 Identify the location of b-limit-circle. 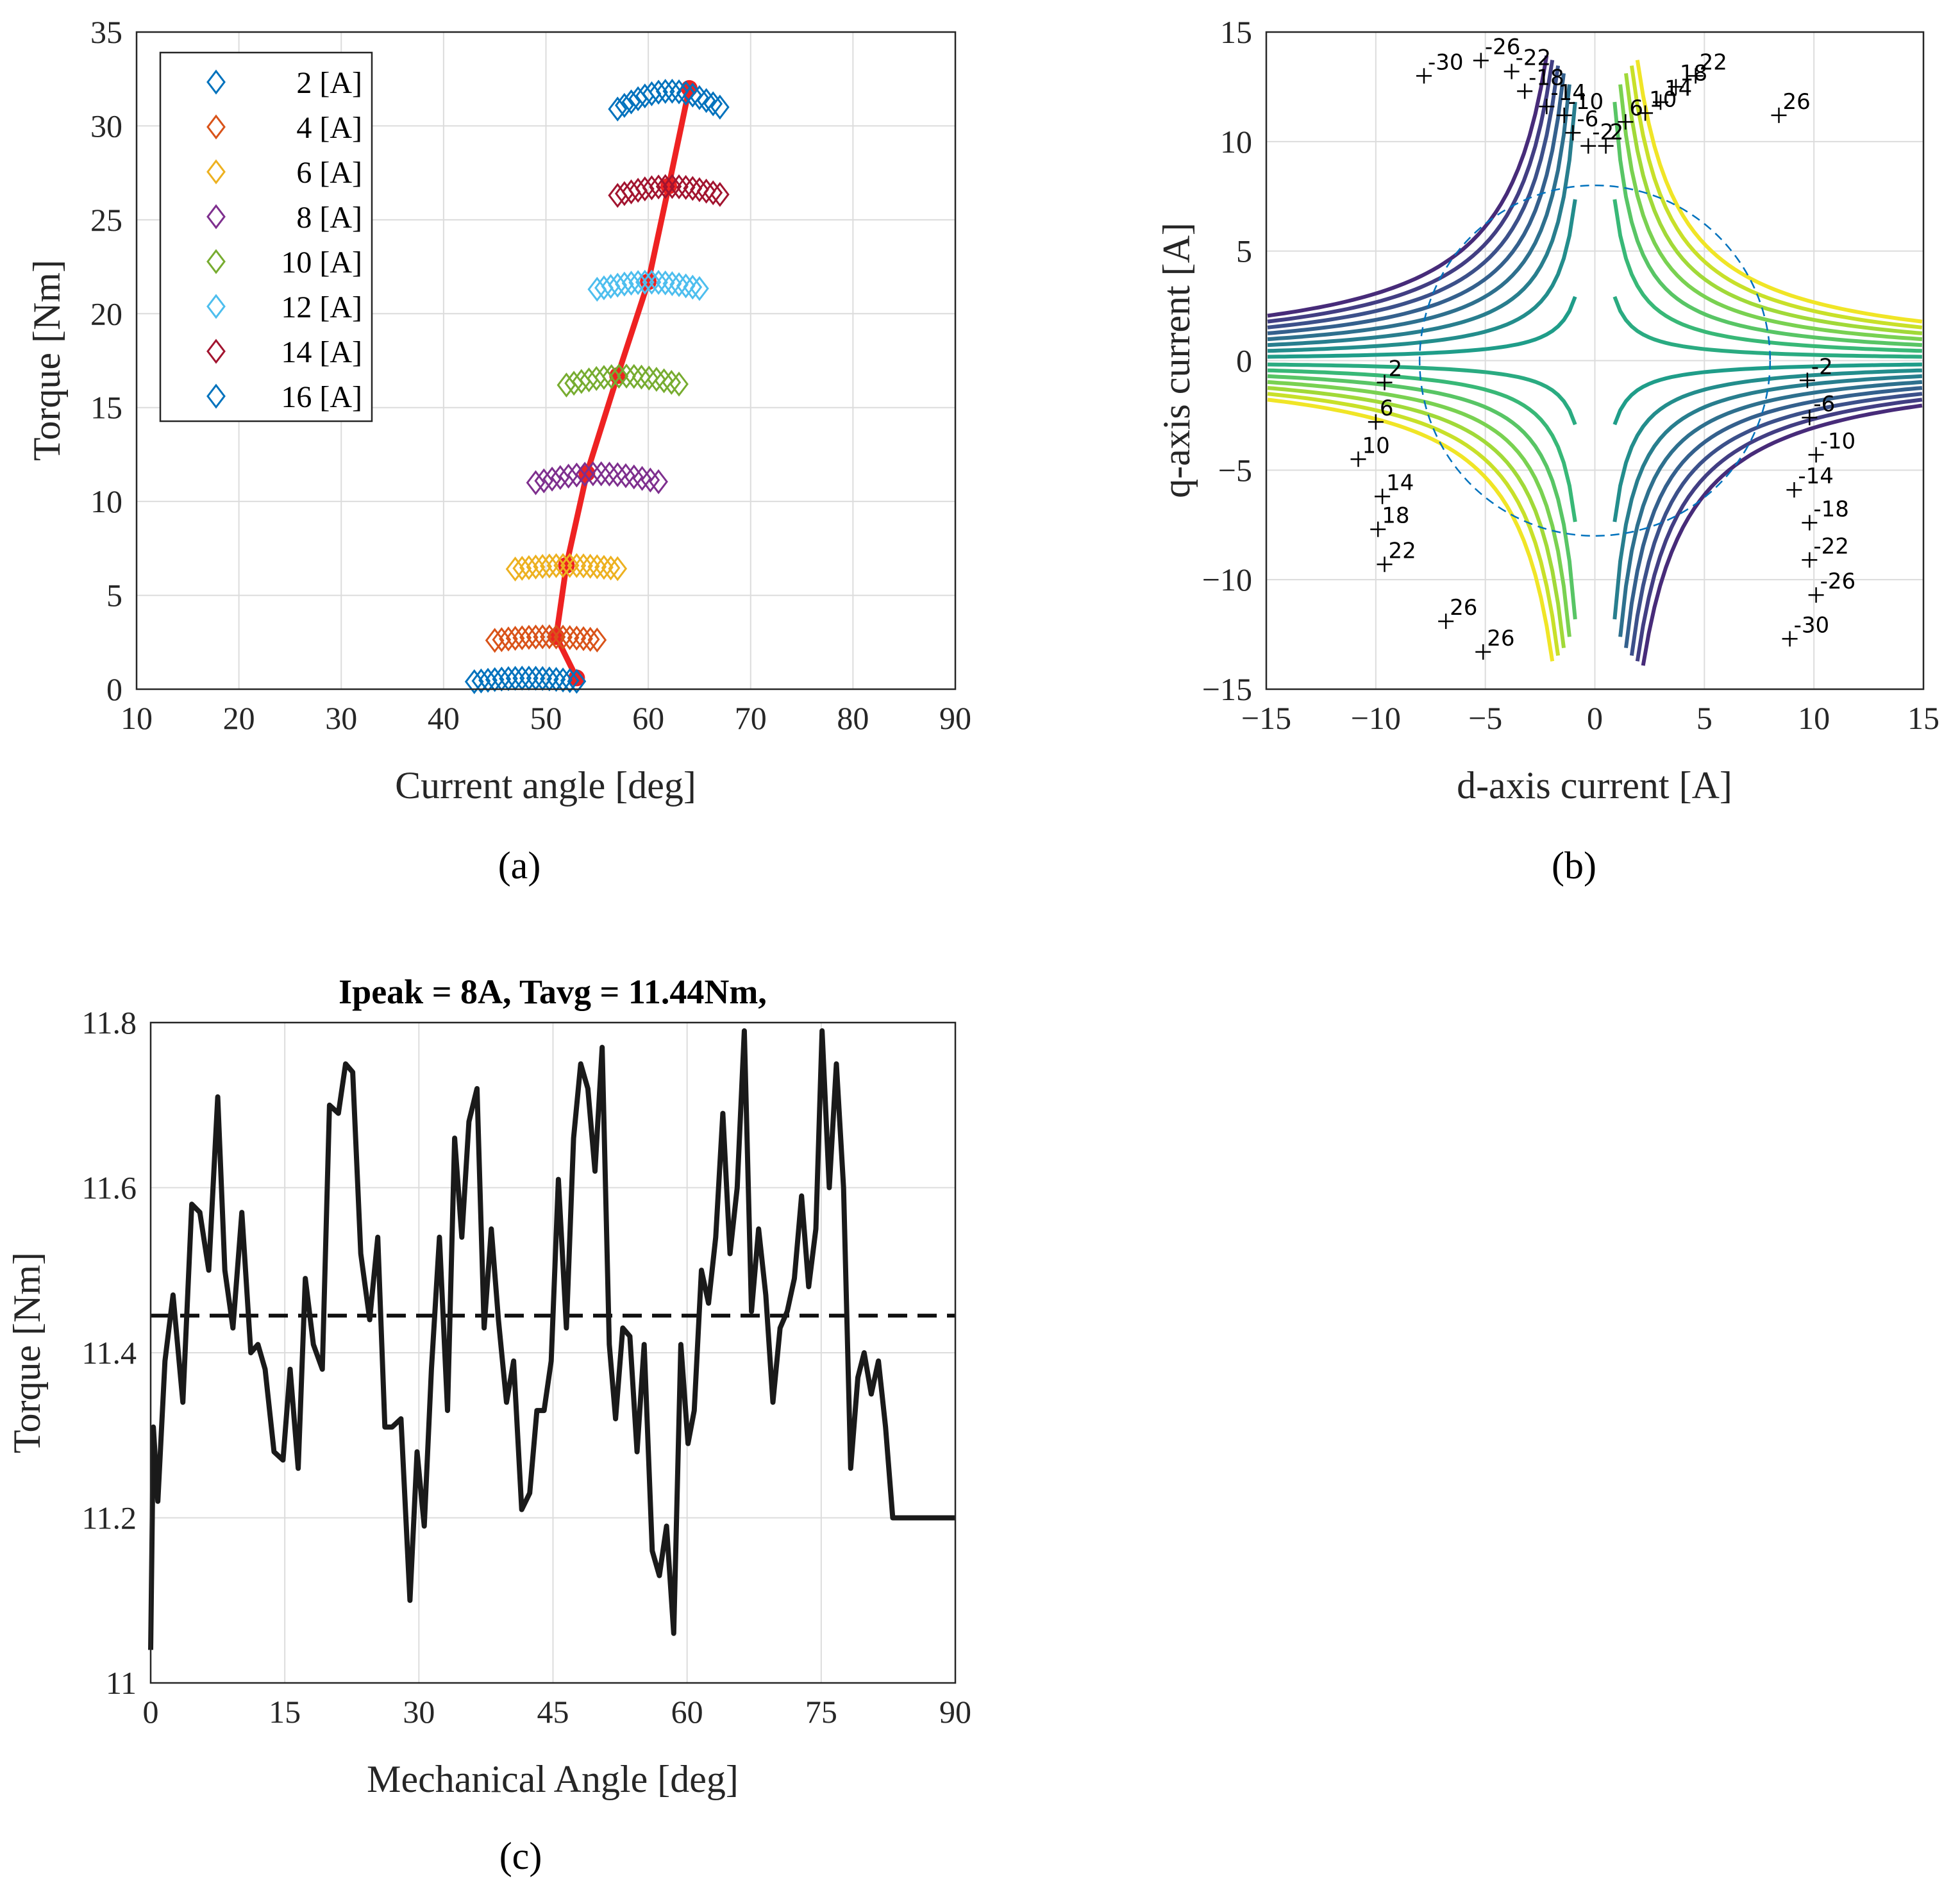
(1595, 360).